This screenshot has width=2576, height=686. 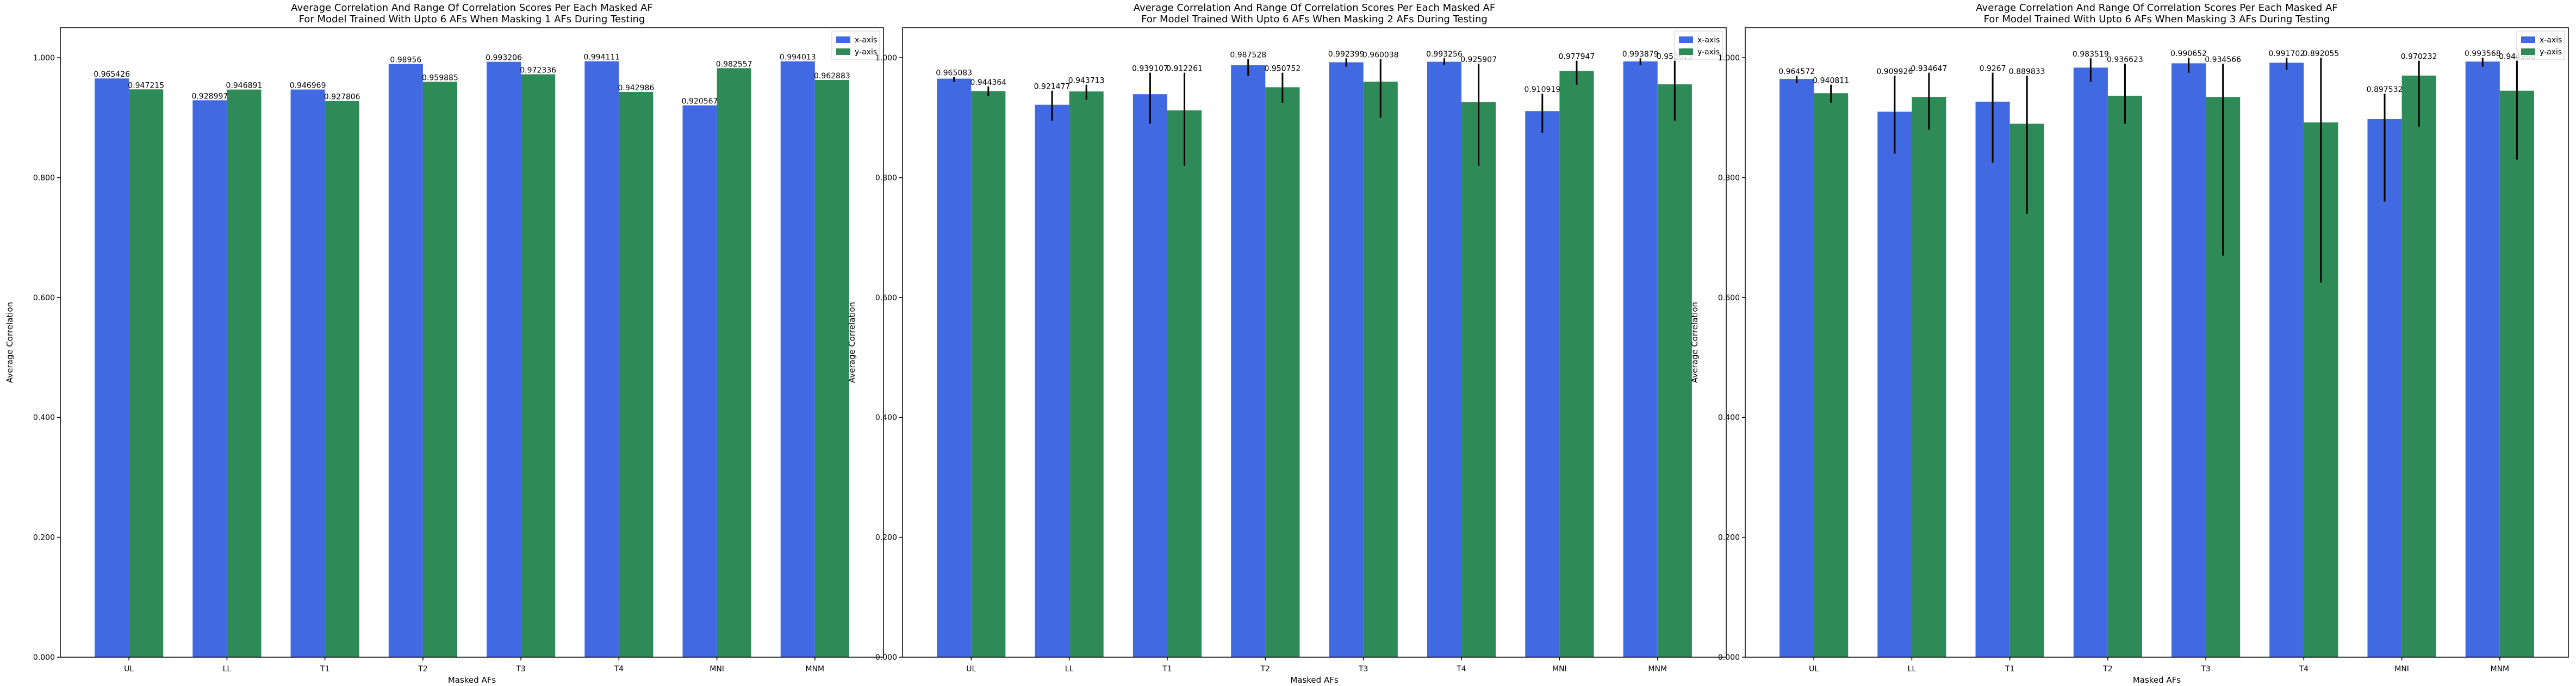 What do you see at coordinates (308, 86) in the screenshot?
I see `data-label: 0.946969` at bounding box center [308, 86].